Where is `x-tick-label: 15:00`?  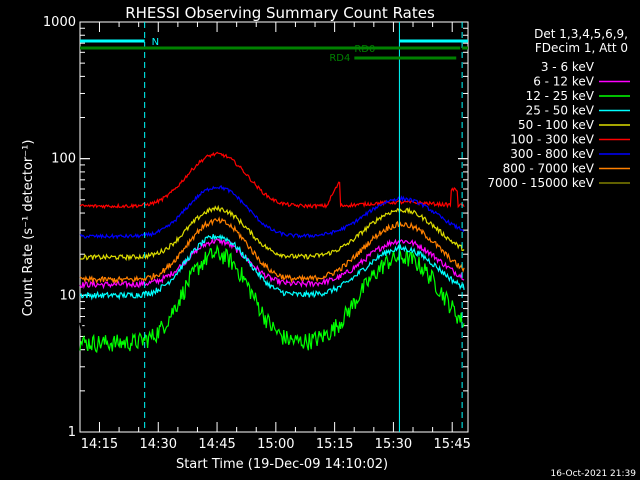 x-tick-label: 15:00 is located at coordinates (275, 444).